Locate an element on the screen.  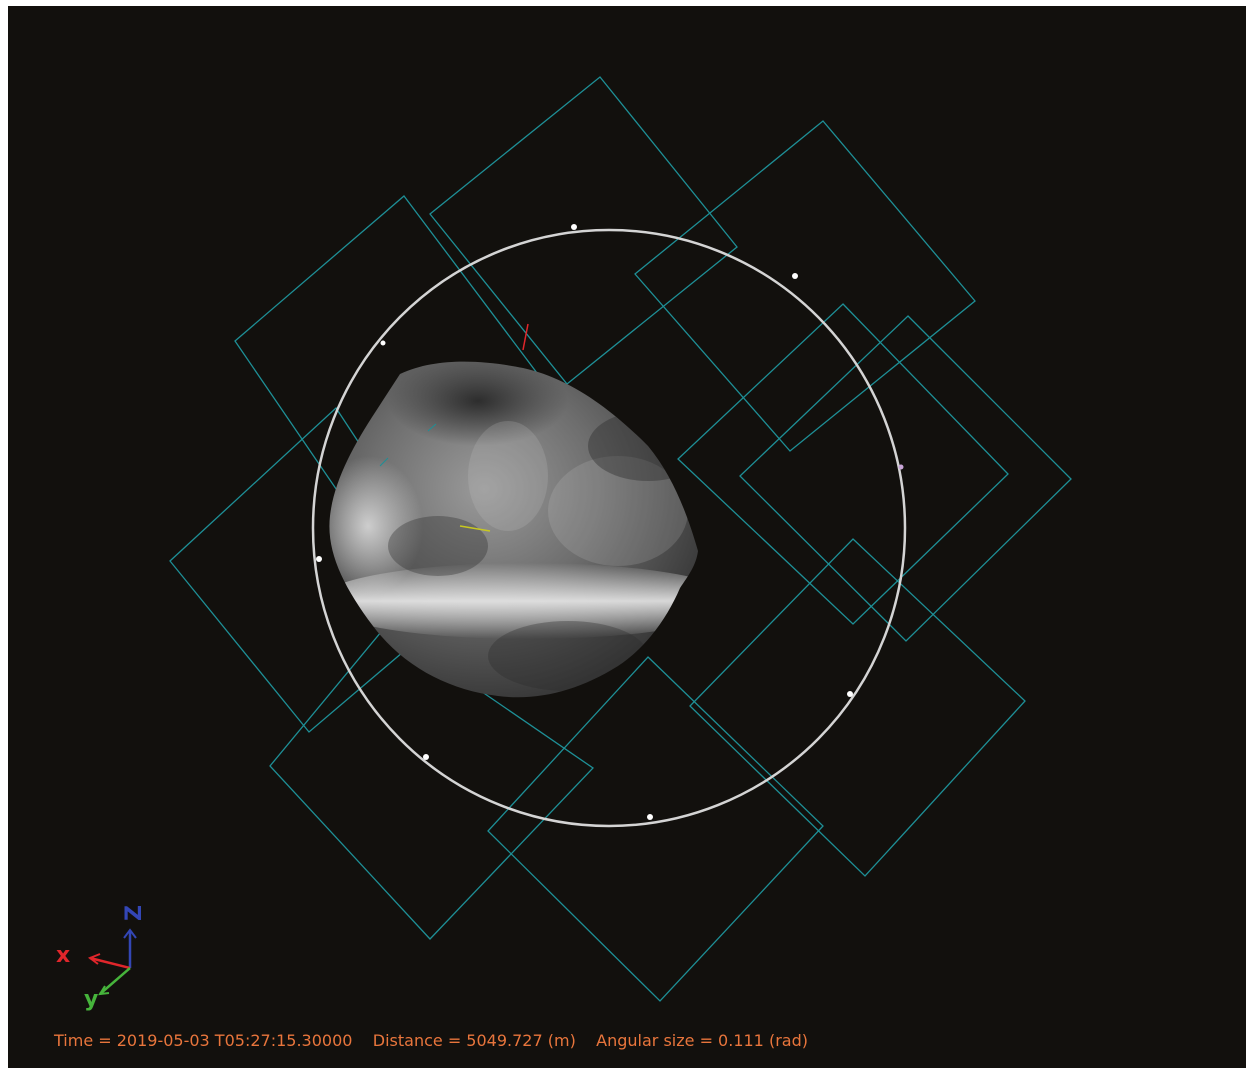
x-axis-label: x is located at coordinates (63, 955).